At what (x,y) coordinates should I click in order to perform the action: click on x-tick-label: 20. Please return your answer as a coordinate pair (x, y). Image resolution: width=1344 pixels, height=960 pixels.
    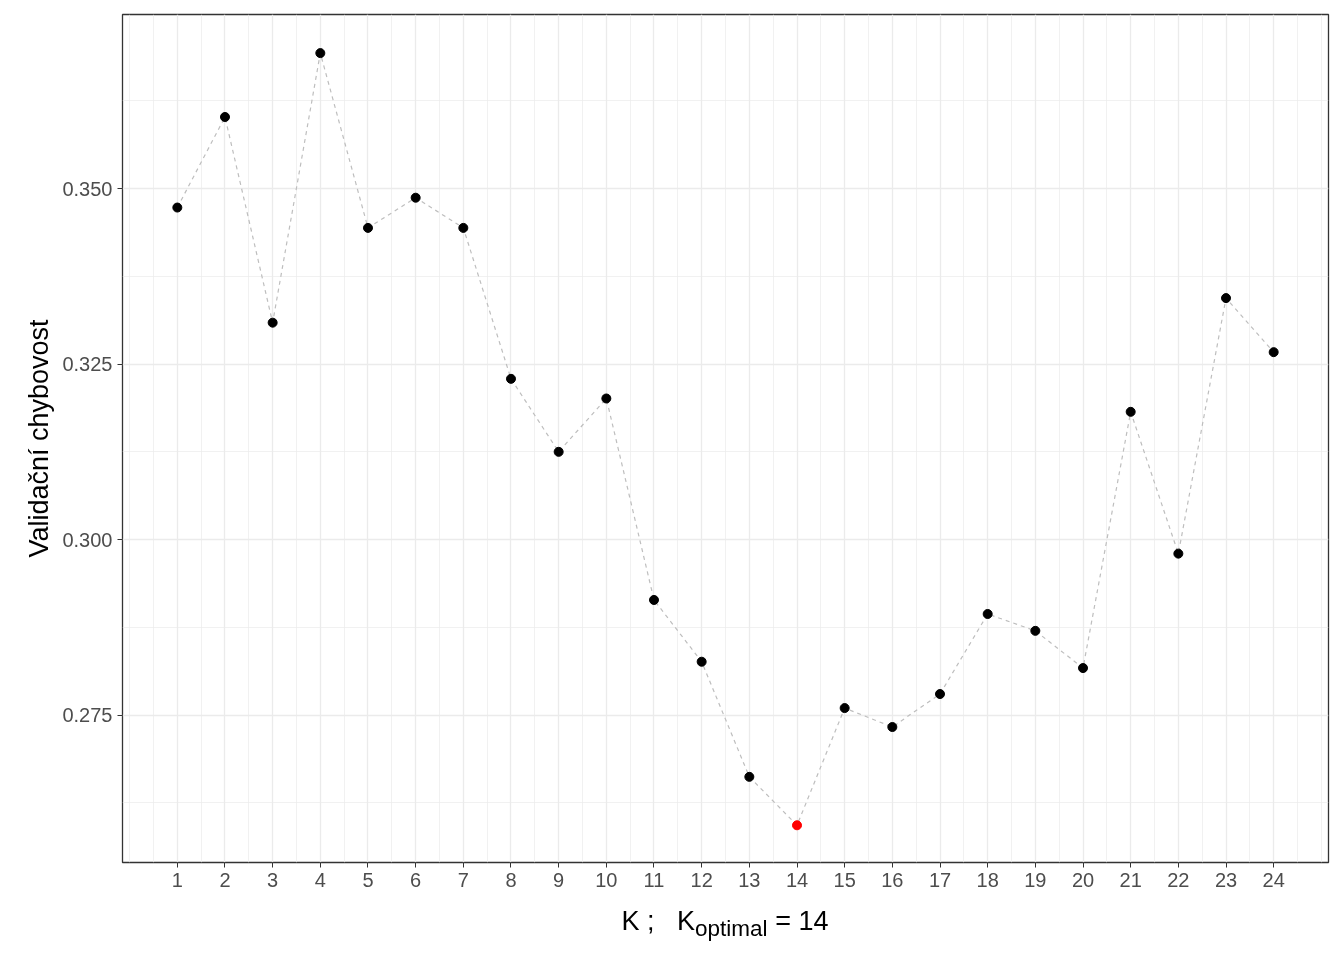
    Looking at the image, I should click on (1083, 879).